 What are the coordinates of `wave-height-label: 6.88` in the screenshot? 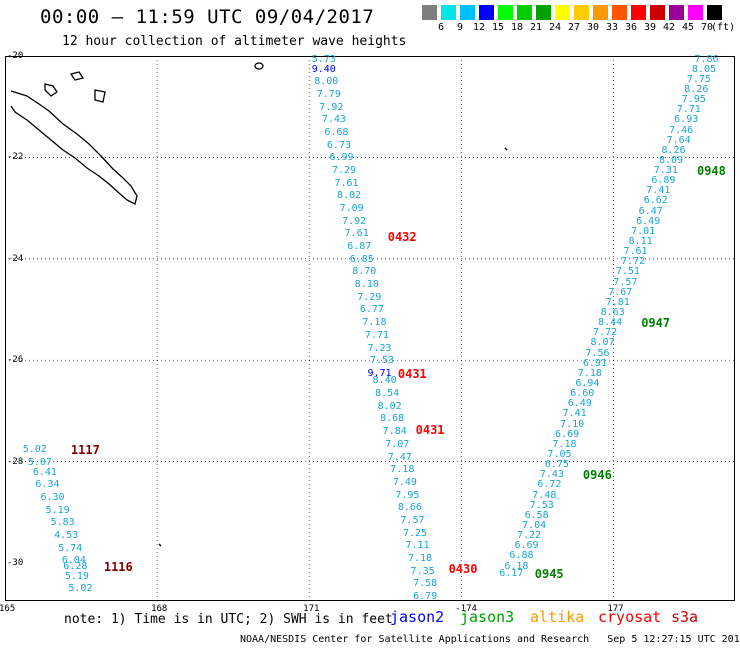 It's located at (521, 556).